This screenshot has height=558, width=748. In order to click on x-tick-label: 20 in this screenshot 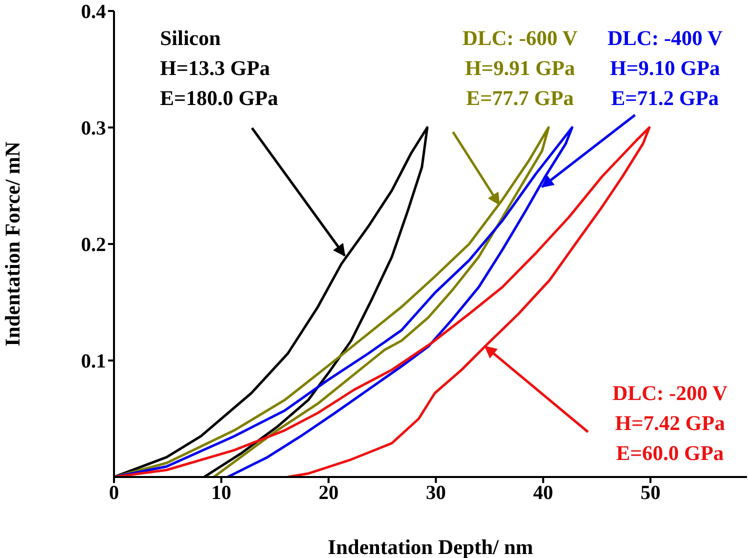, I will do `click(328, 493)`.